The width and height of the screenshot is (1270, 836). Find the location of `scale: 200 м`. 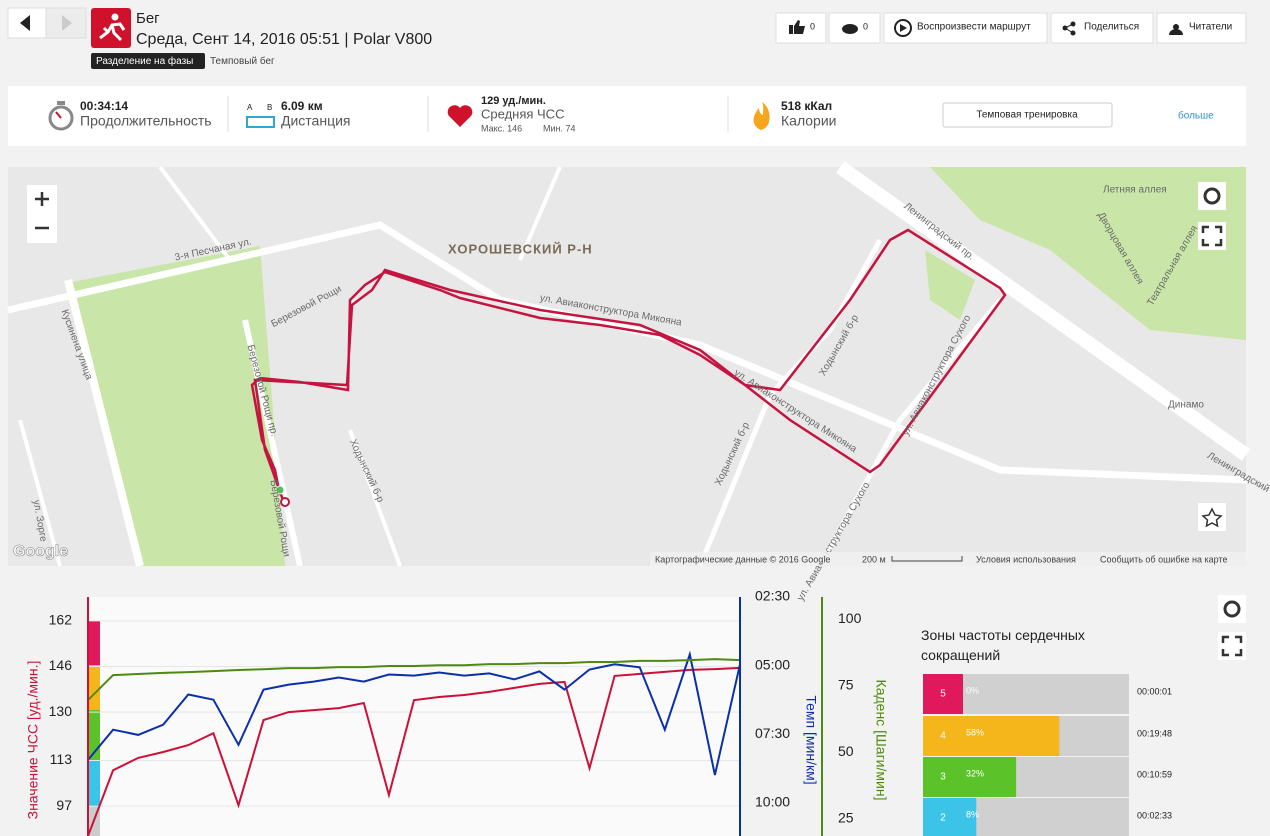

scale: 200 м is located at coordinates (874, 559).